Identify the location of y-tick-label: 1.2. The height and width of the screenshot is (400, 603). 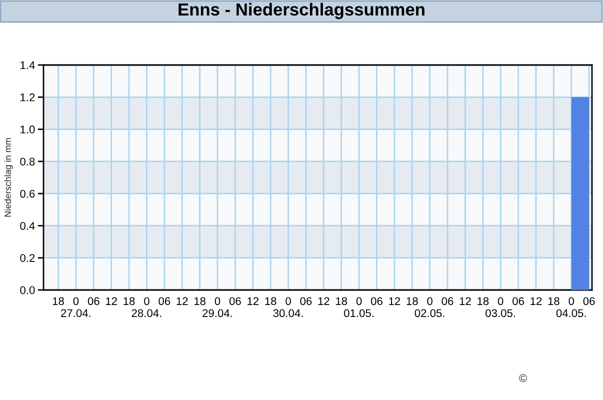
(27, 97).